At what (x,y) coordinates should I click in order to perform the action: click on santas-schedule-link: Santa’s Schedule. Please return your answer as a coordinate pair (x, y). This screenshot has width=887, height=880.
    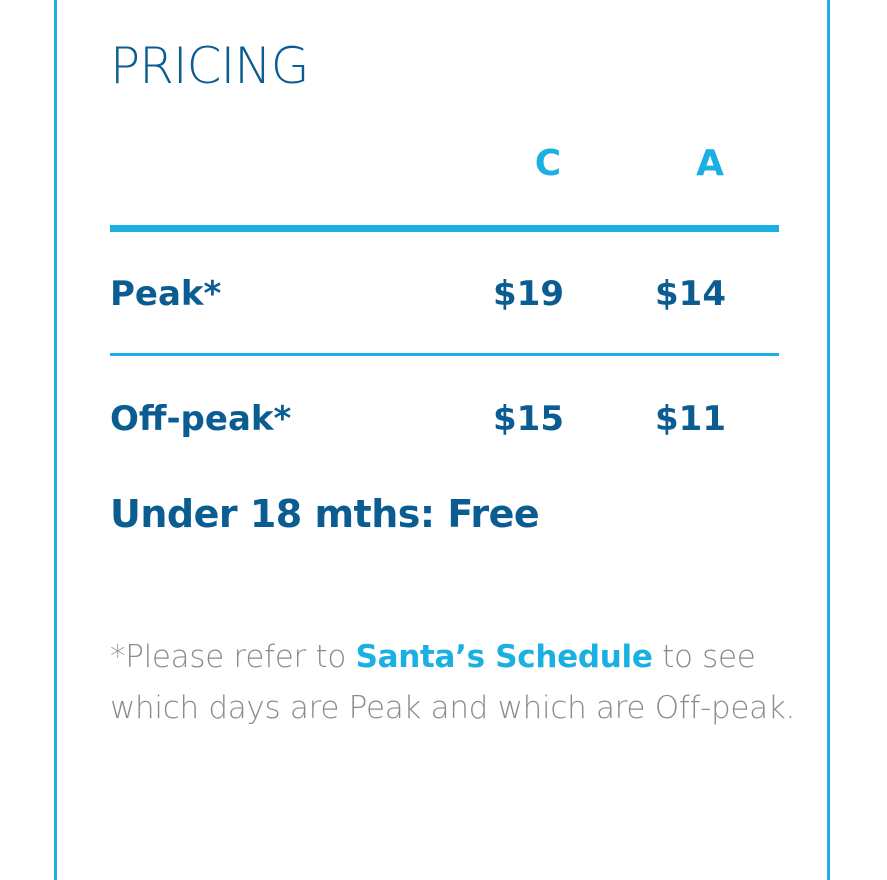
    Looking at the image, I should click on (504, 657).